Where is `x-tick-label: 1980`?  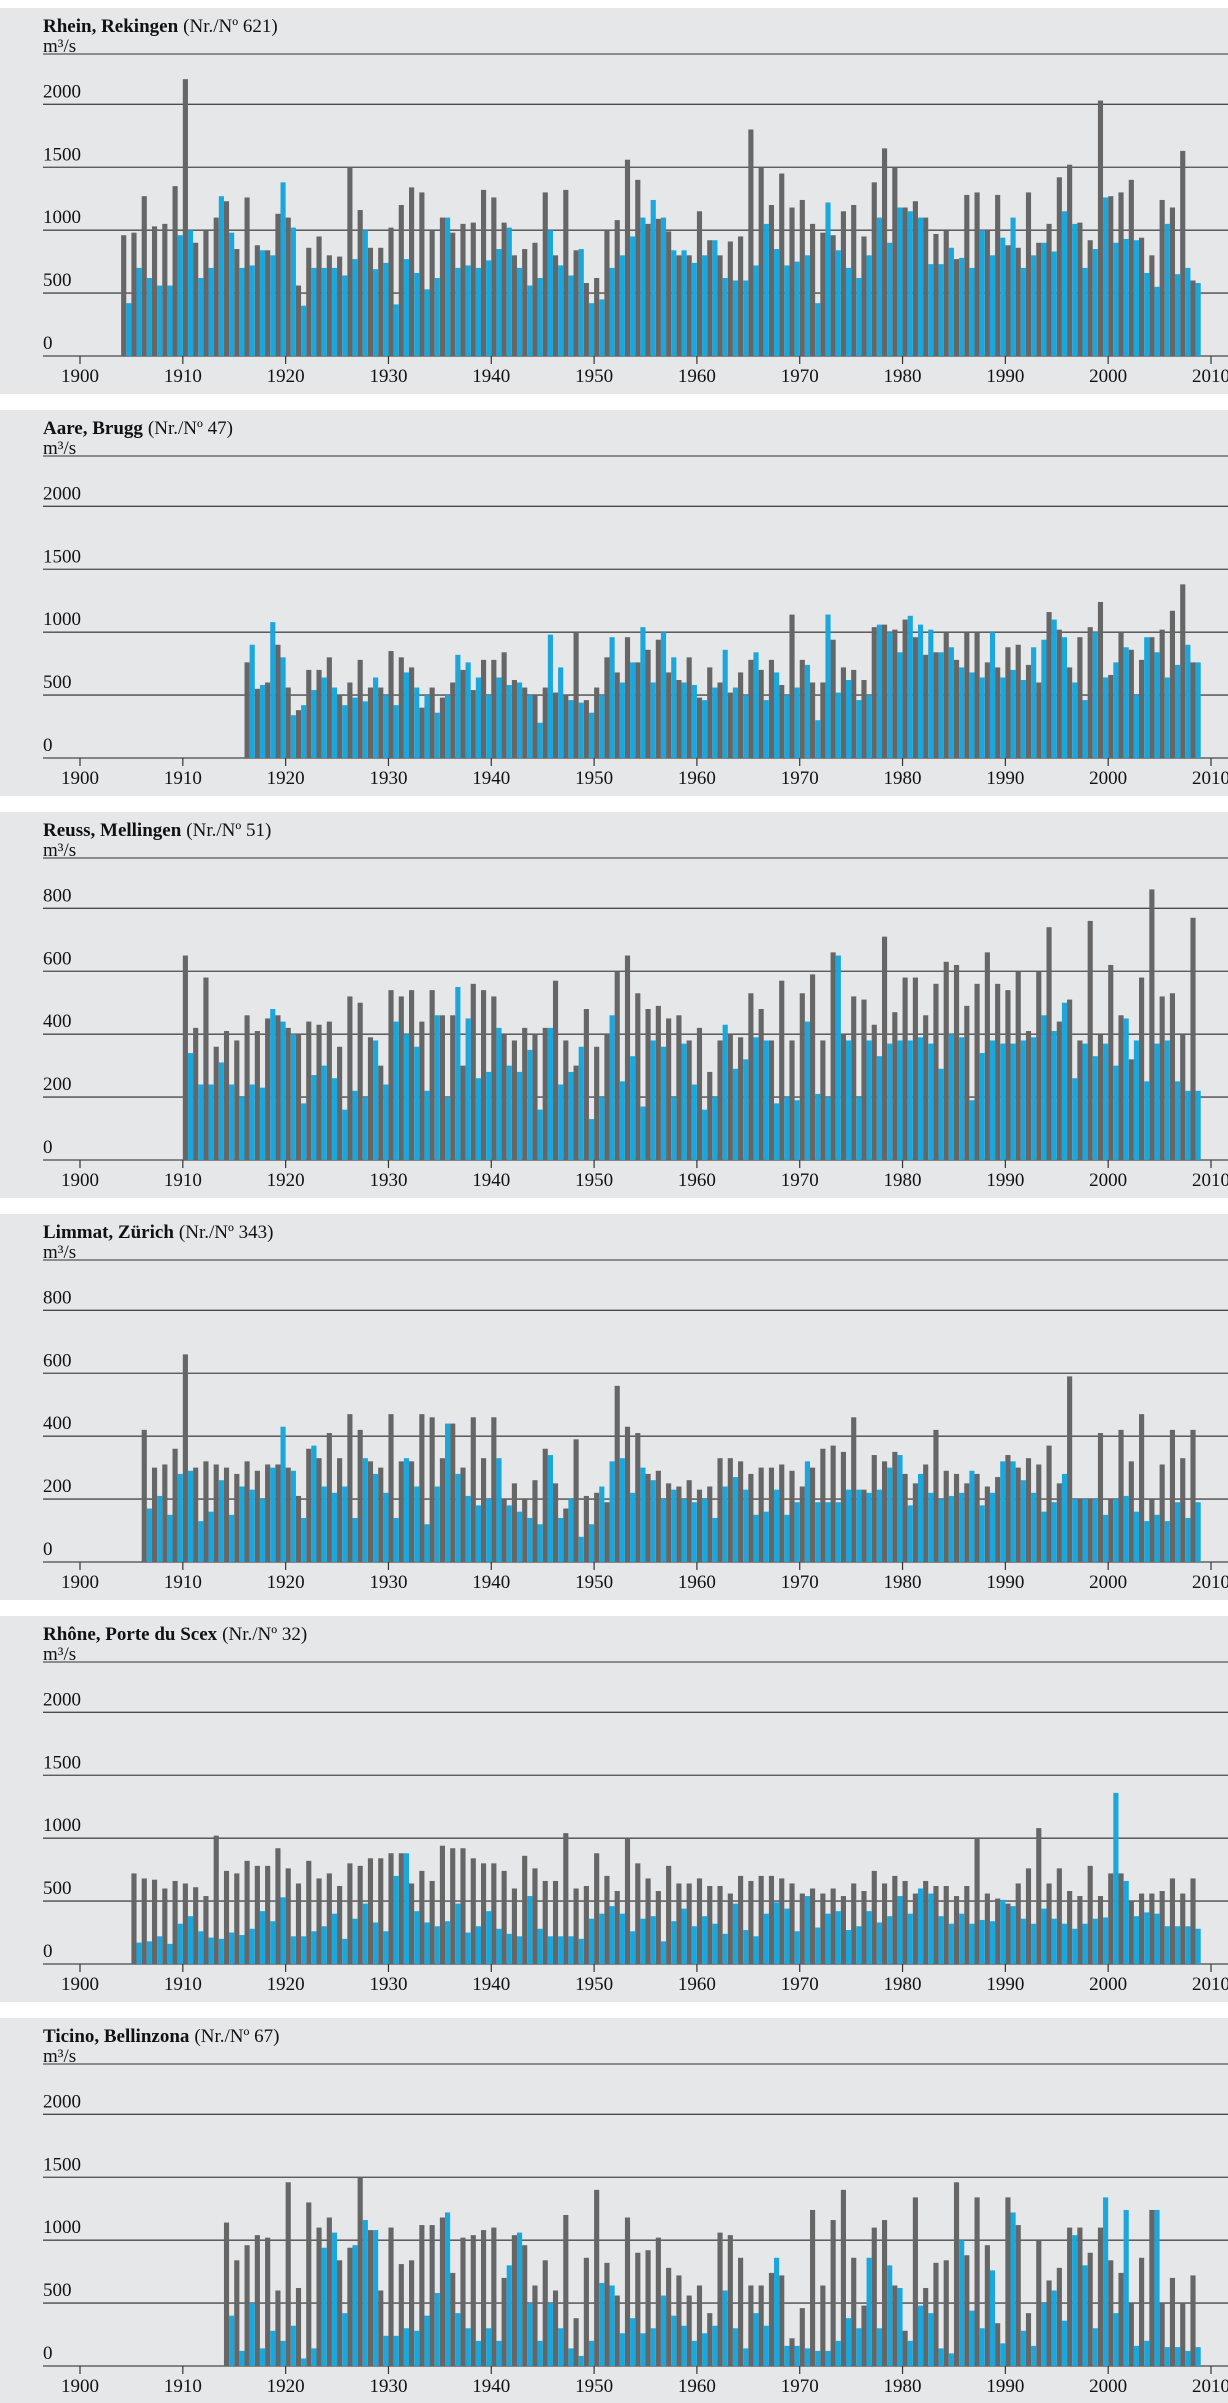 x-tick-label: 1980 is located at coordinates (903, 376).